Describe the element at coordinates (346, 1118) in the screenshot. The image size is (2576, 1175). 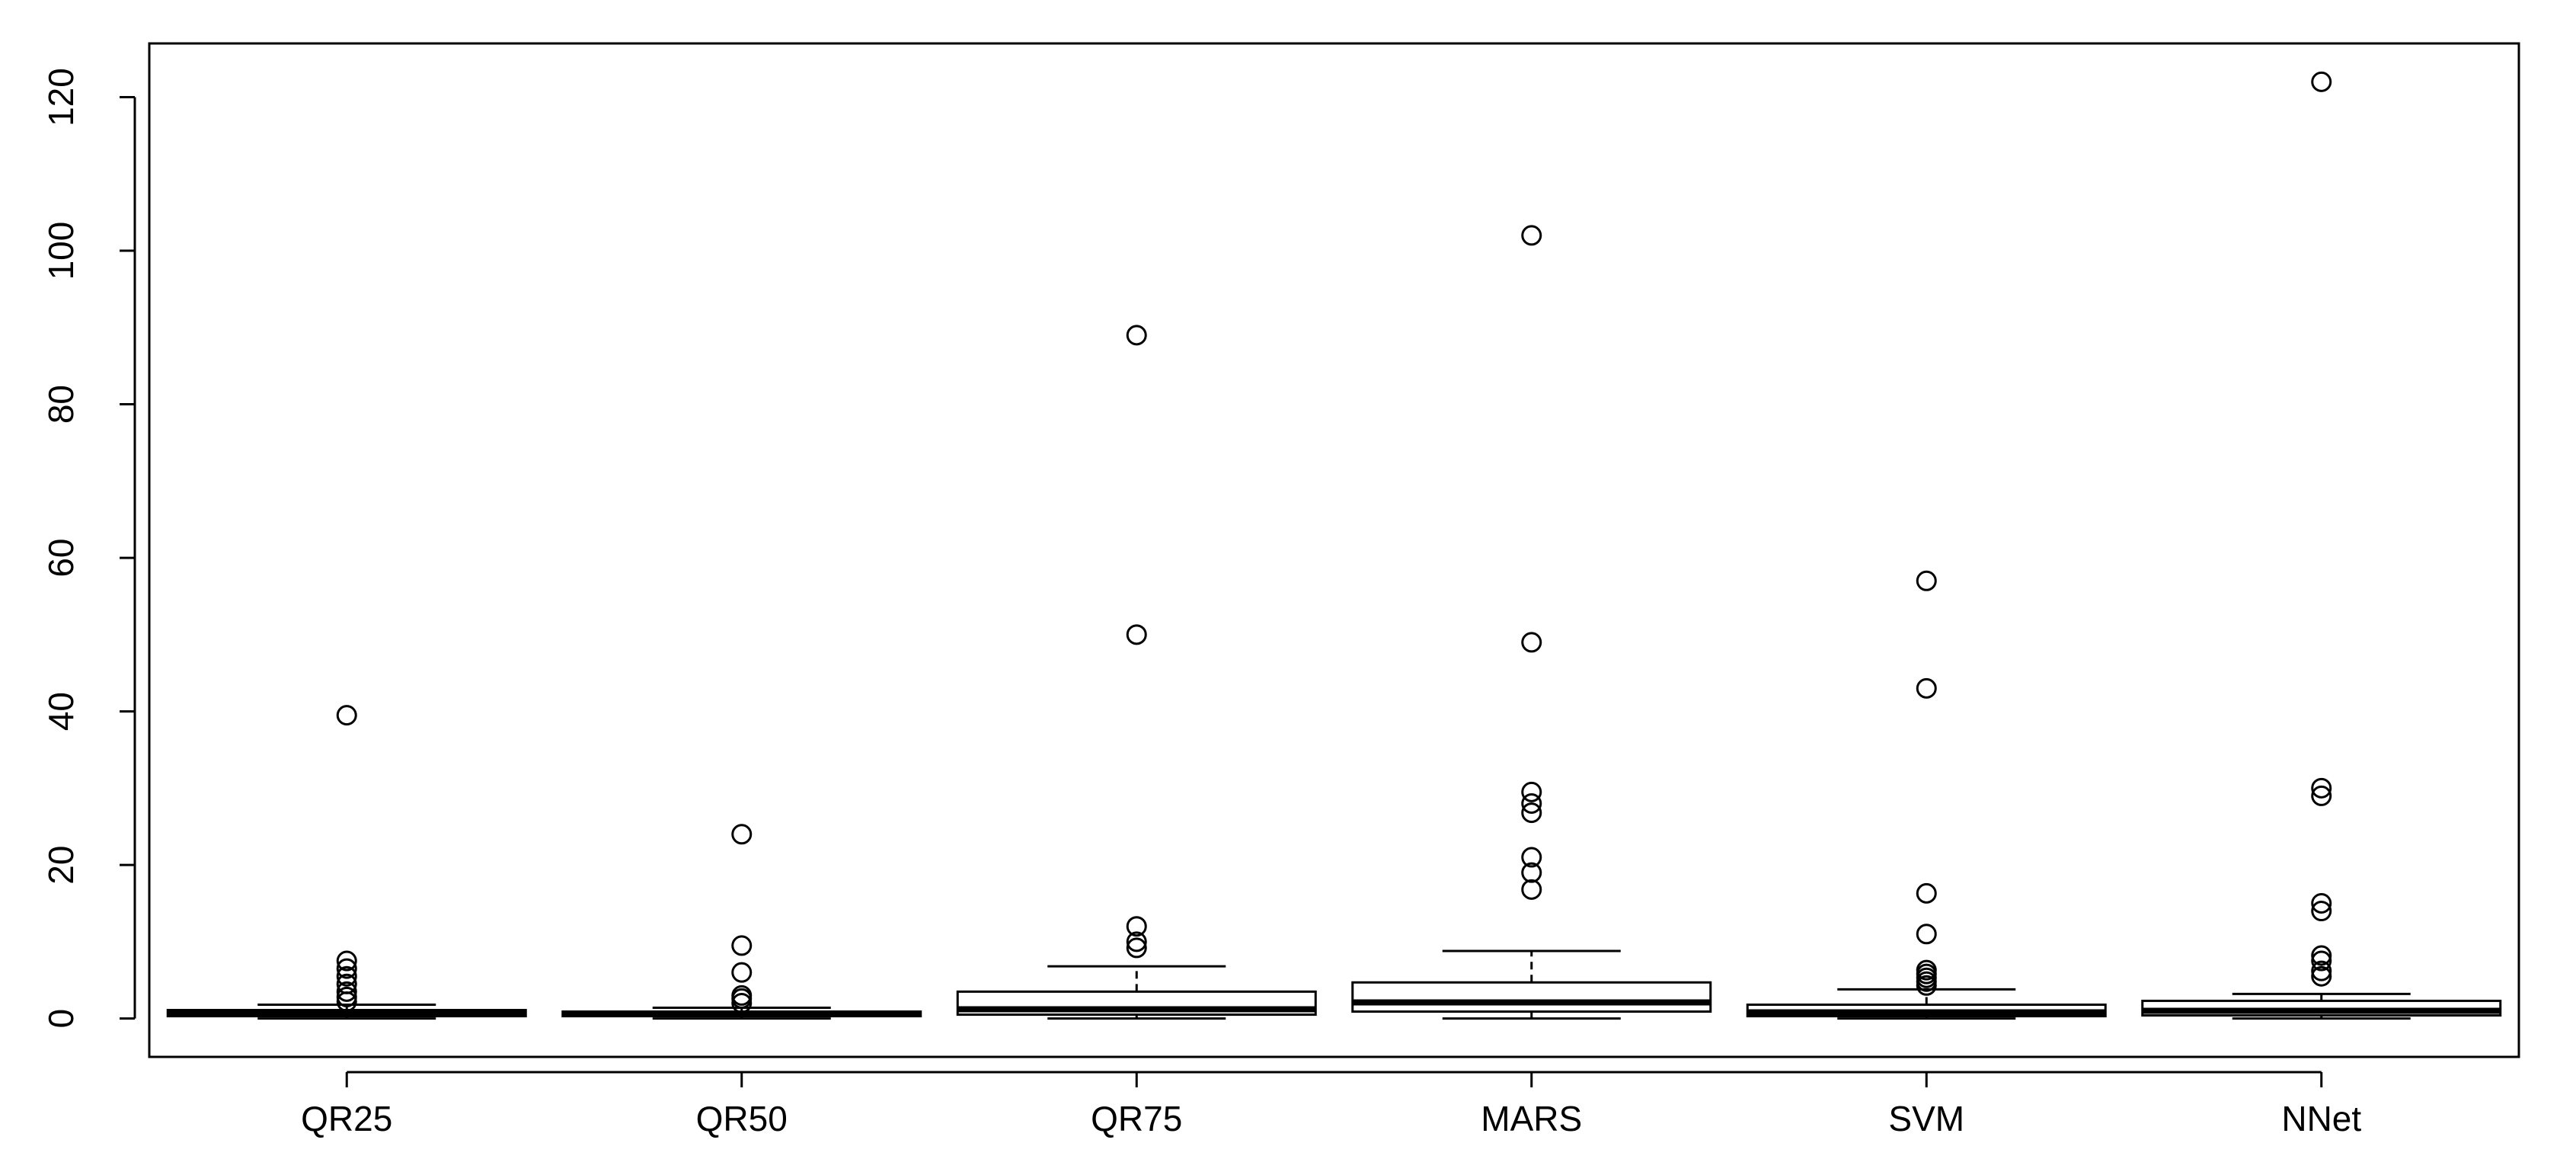
I see `x-tick-label: QR25` at that location.